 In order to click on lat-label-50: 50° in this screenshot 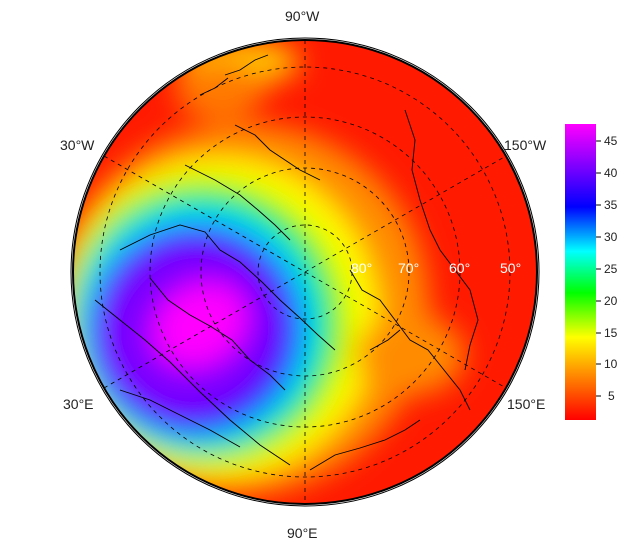, I will do `click(511, 268)`.